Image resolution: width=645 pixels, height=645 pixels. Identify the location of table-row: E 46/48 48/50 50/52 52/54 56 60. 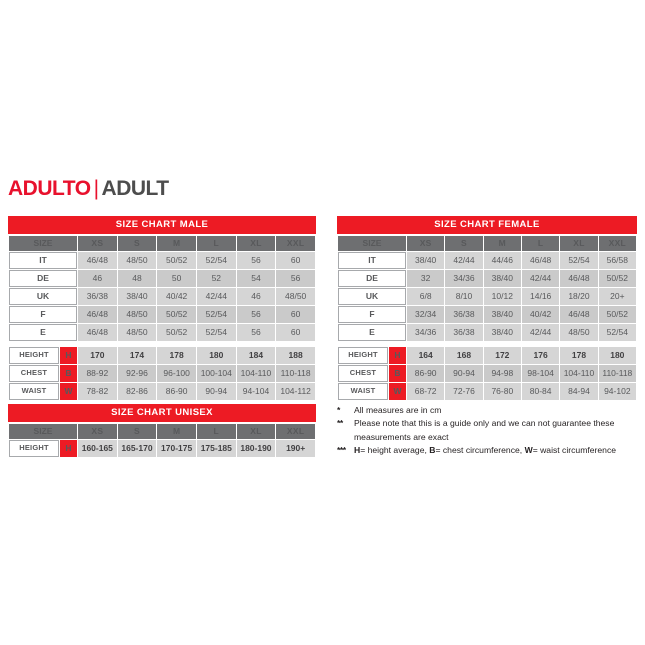
(162, 332).